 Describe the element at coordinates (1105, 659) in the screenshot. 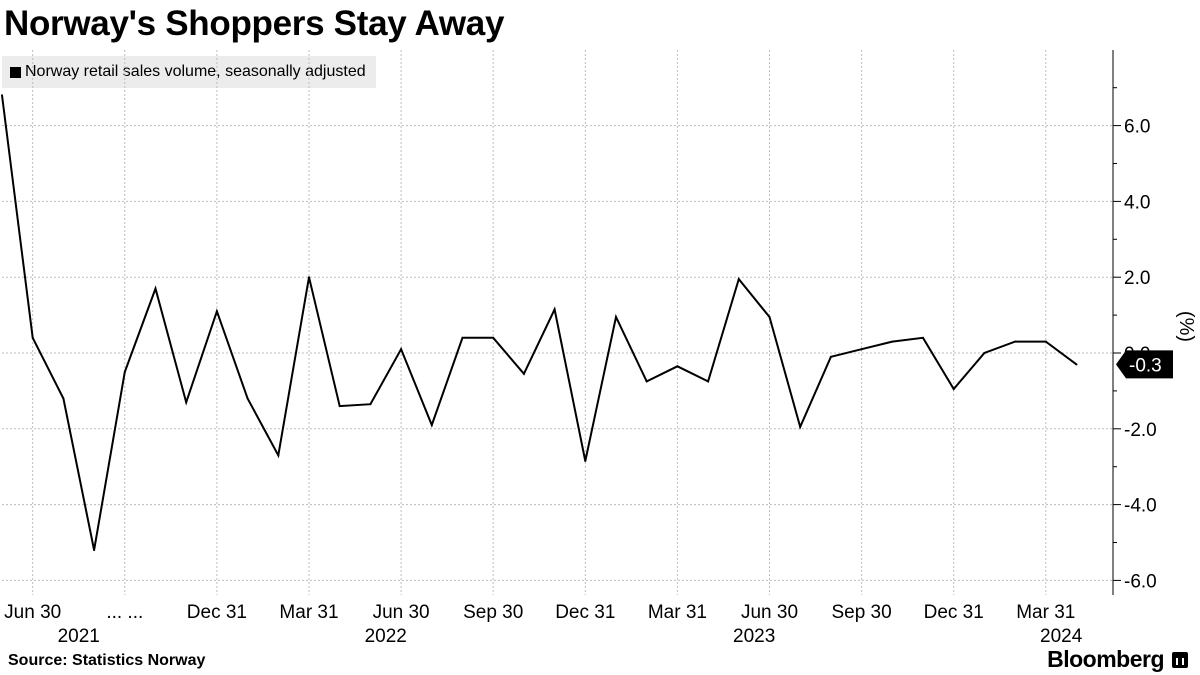

I see `brand-name: Bloomberg` at that location.